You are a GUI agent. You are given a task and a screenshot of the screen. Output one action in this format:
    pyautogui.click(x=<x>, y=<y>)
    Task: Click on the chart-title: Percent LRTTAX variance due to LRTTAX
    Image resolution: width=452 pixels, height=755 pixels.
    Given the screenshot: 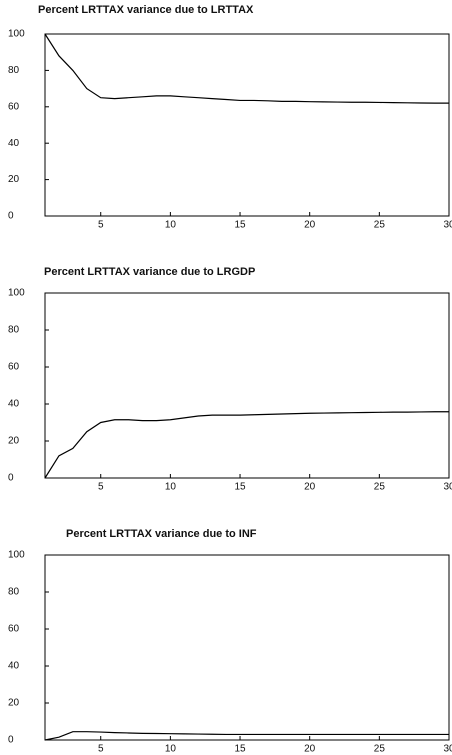 What is the action you would take?
    pyautogui.click(x=146, y=10)
    